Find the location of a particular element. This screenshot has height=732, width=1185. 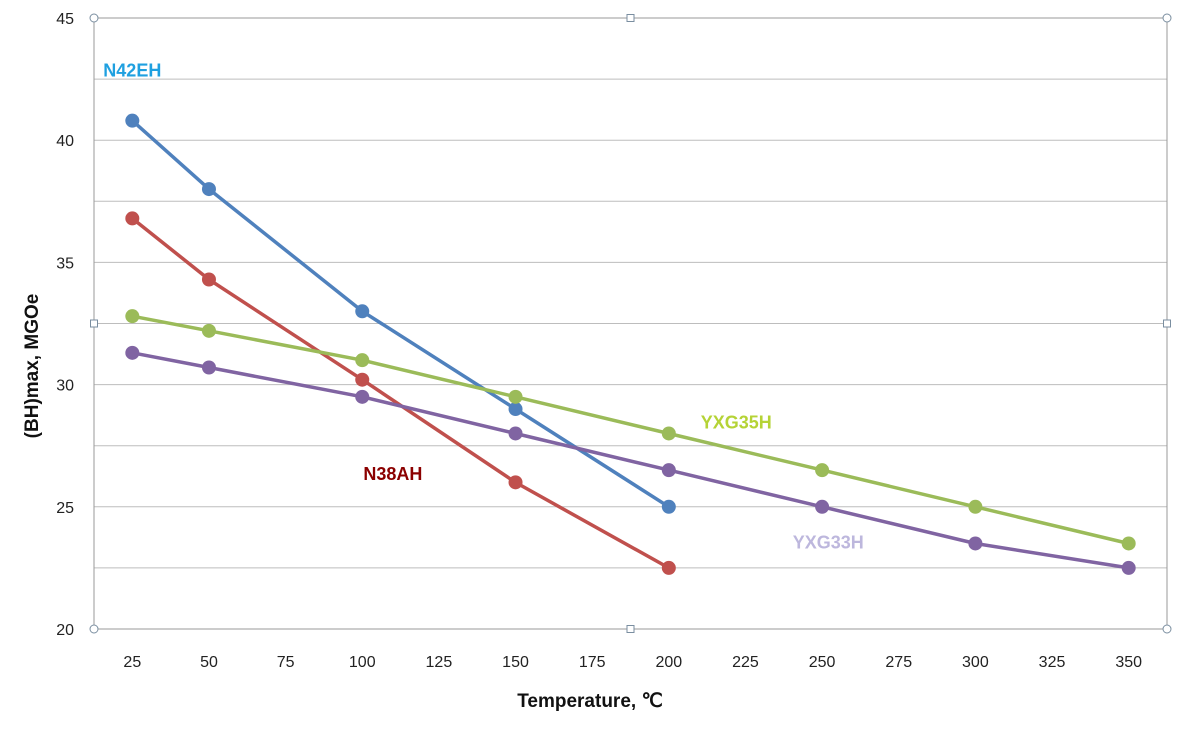

x-tick-label: 275 is located at coordinates (898, 662).